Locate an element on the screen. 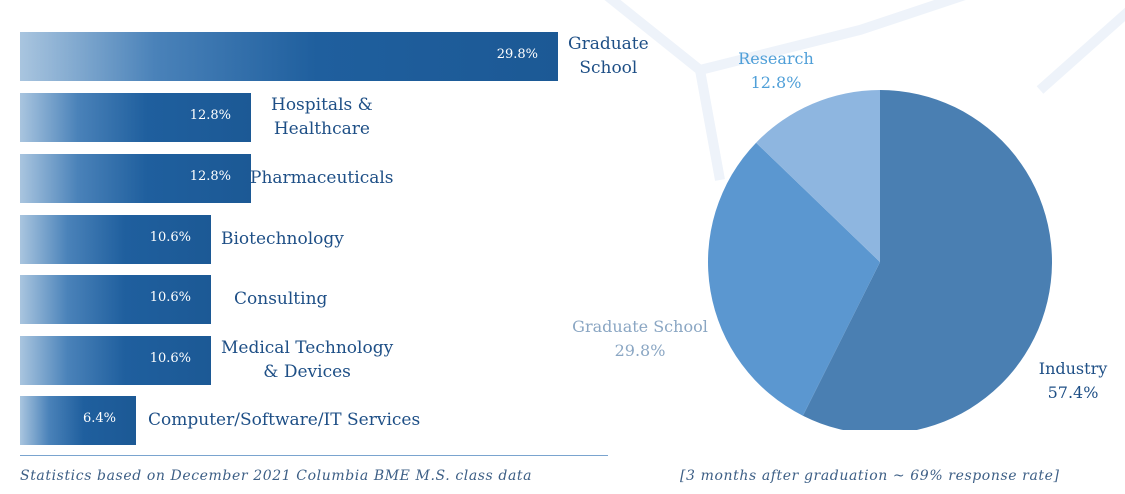 Image resolution: width=1125 pixels, height=494 pixels. bar-category-label: Consulting is located at coordinates (281, 299).